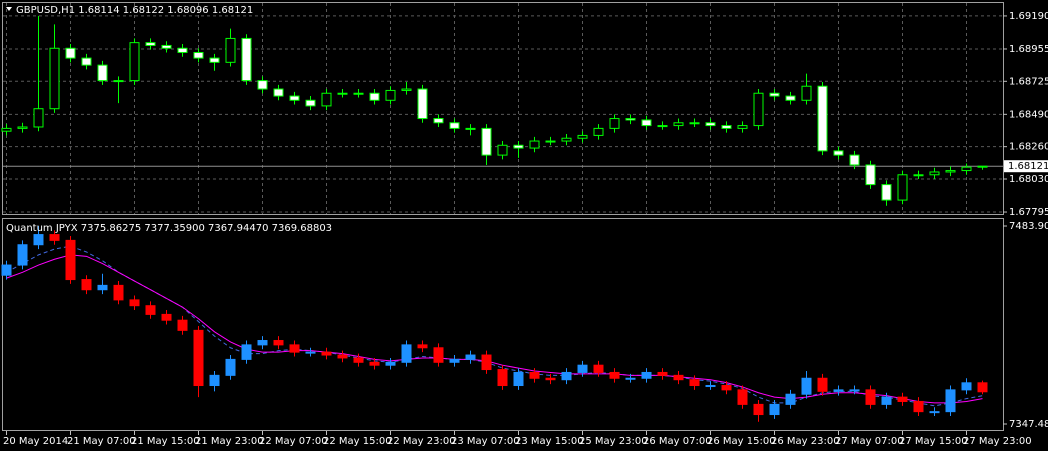  I want to click on x-tick-label: 23 May 07:00, so click(485, 441).